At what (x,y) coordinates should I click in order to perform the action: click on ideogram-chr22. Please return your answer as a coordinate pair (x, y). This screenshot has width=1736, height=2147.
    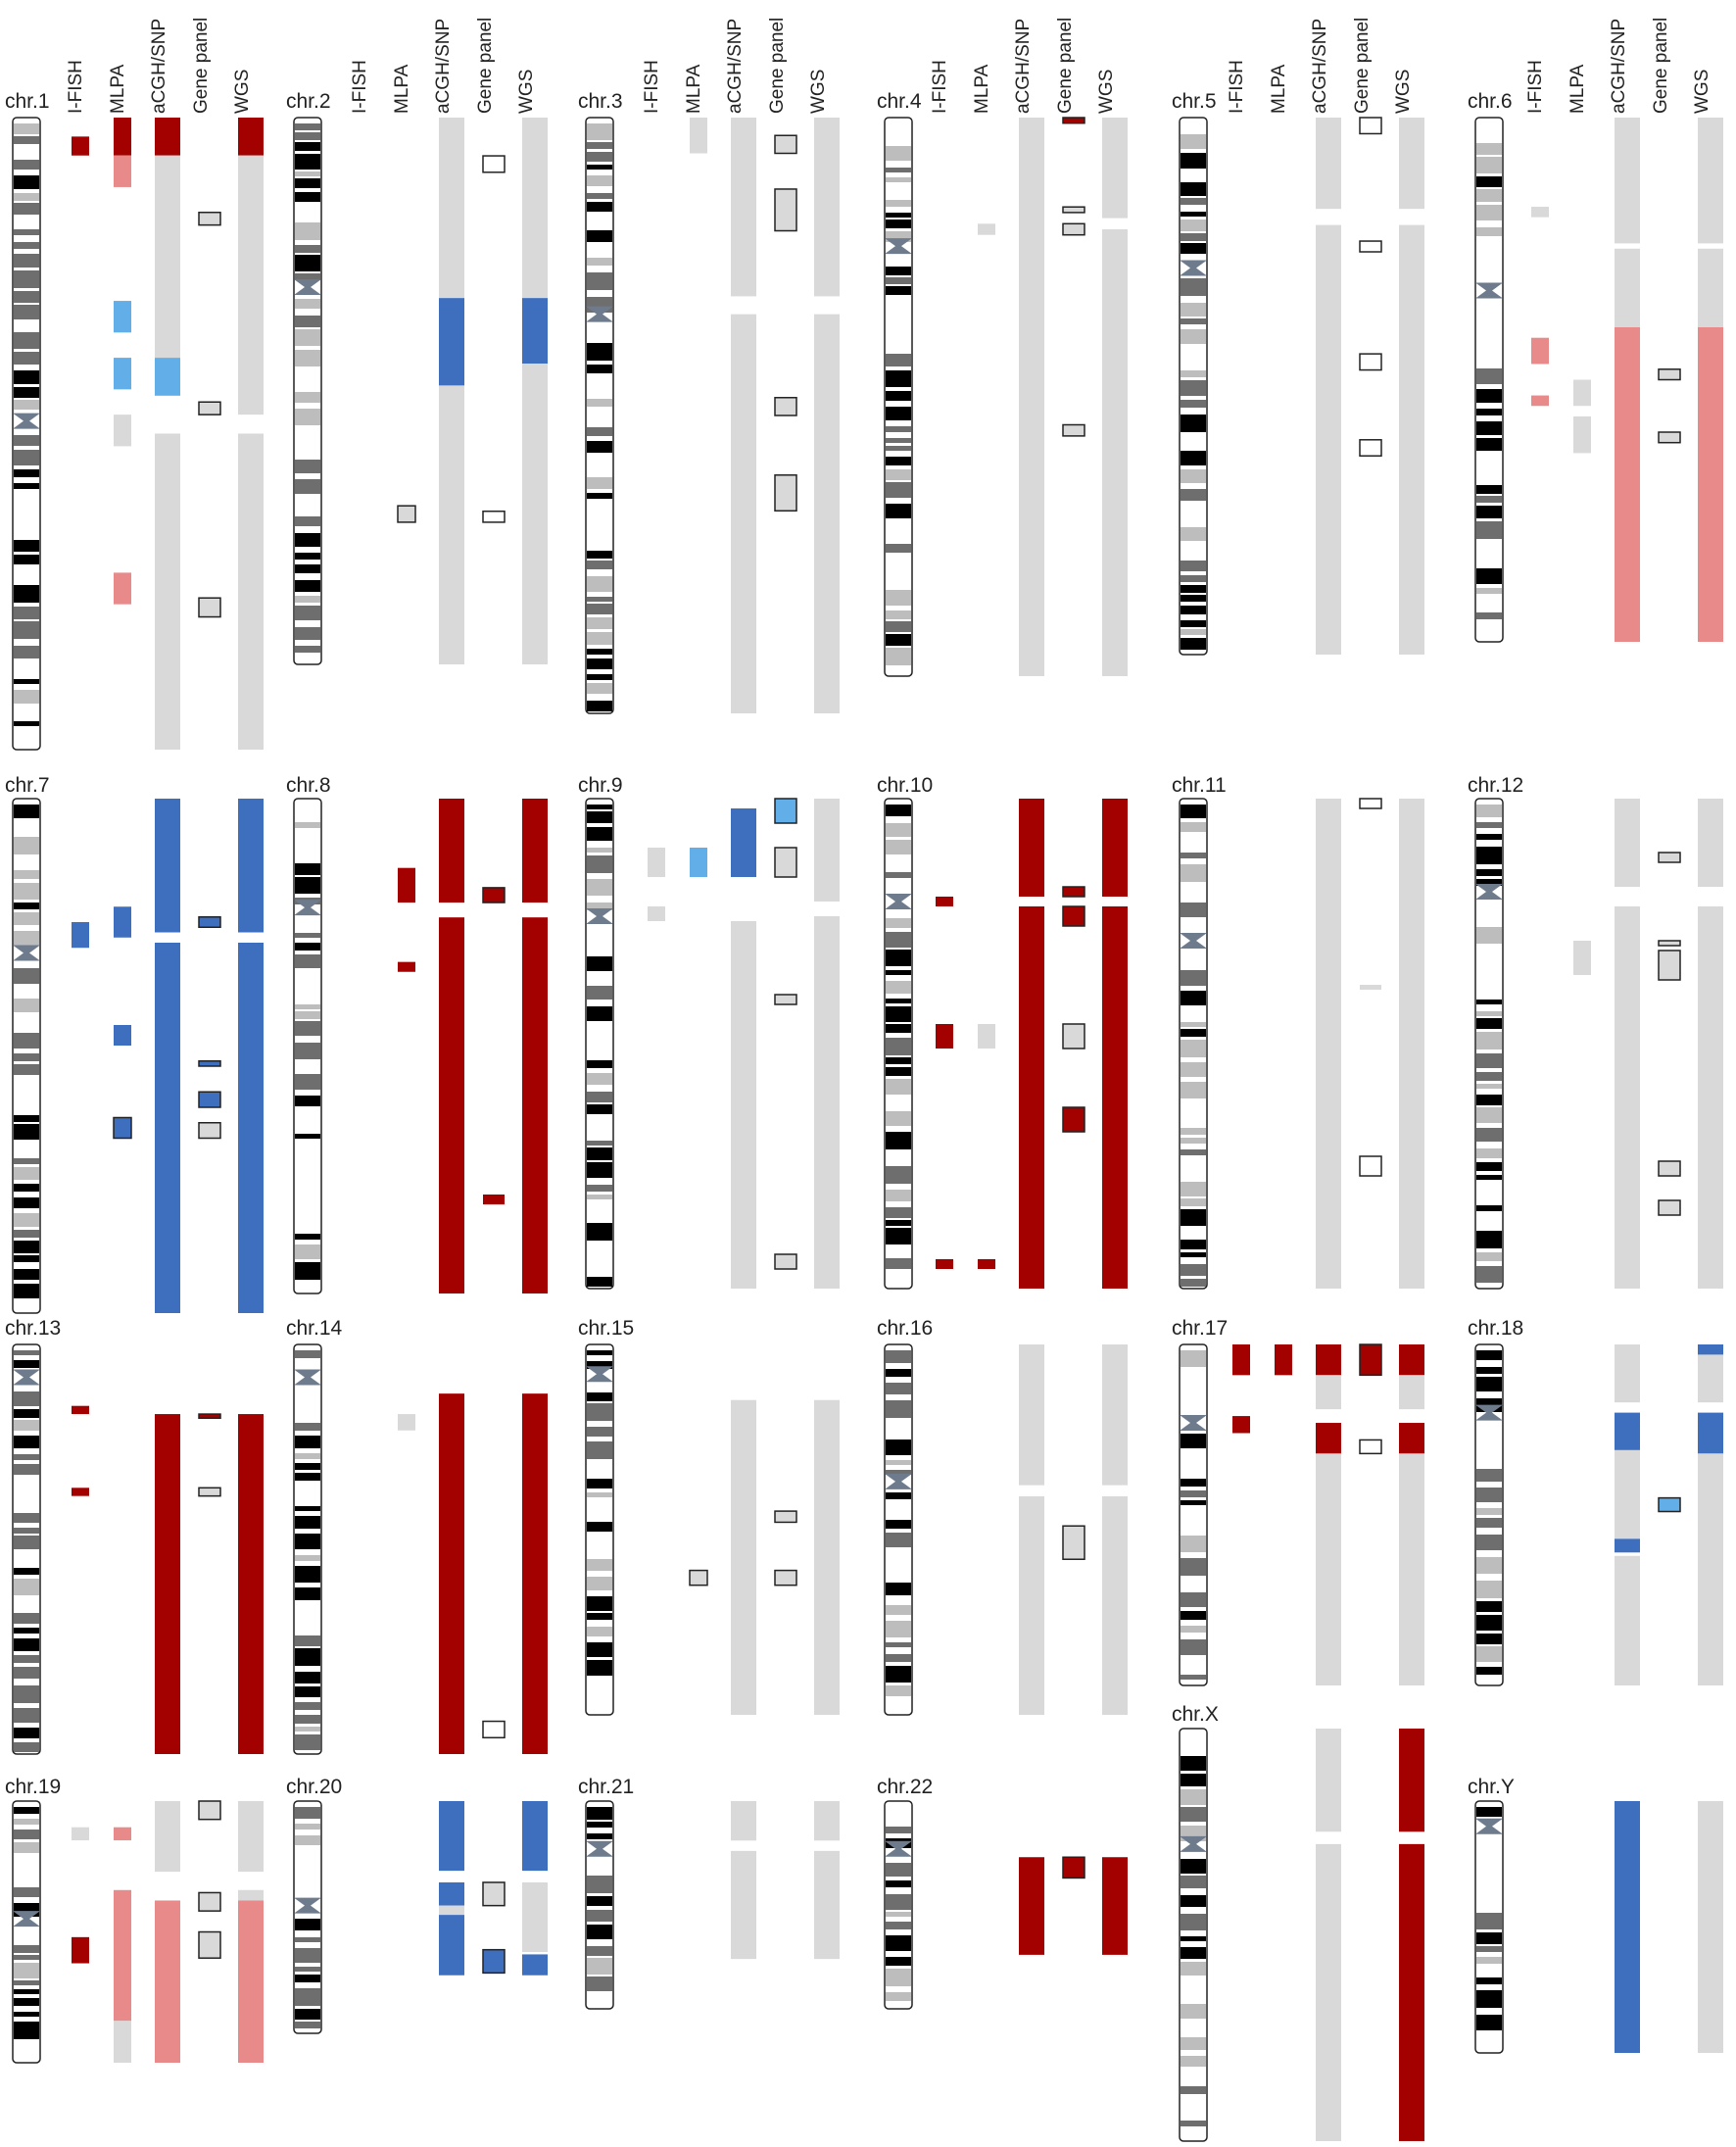
    Looking at the image, I should click on (898, 1905).